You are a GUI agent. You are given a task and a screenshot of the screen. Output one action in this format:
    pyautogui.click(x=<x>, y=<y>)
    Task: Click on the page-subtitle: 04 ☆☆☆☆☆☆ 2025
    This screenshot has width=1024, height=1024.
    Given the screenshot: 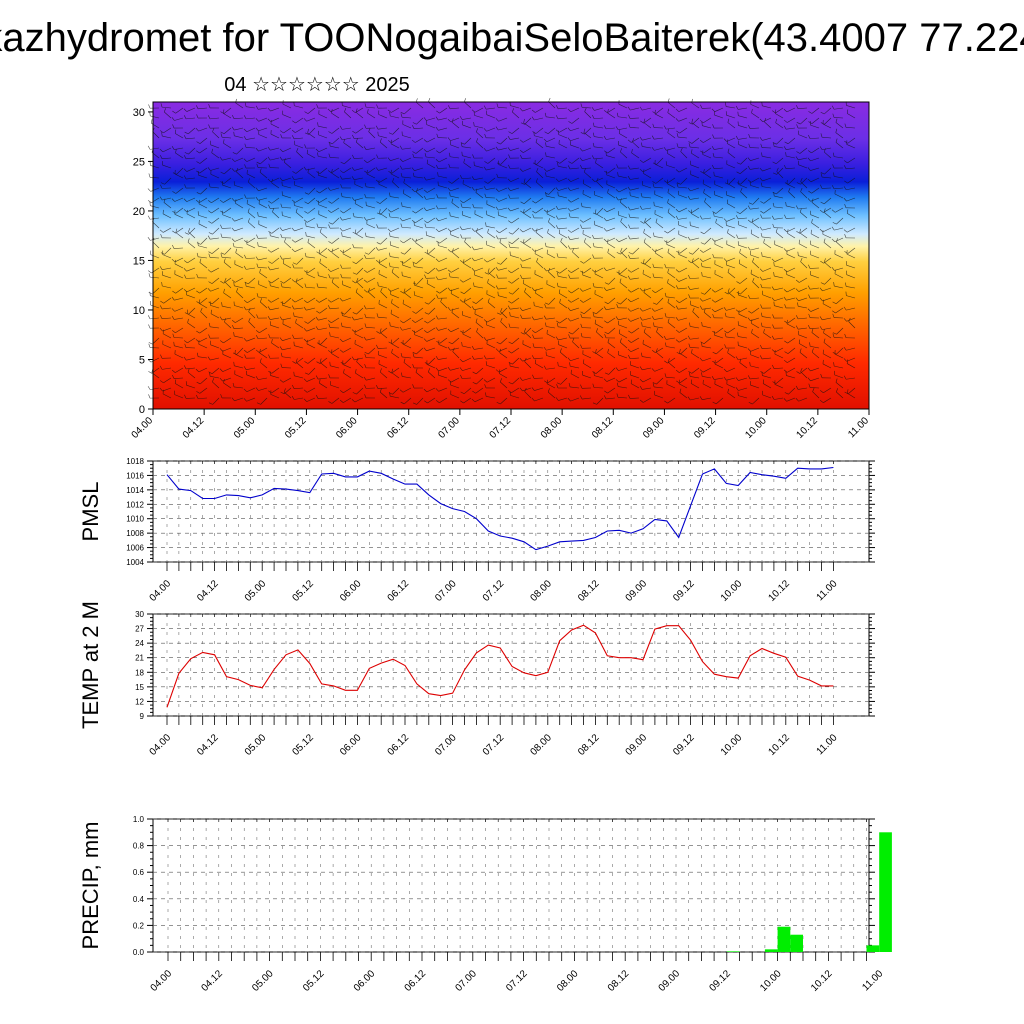 What is the action you would take?
    pyautogui.click(x=317, y=85)
    